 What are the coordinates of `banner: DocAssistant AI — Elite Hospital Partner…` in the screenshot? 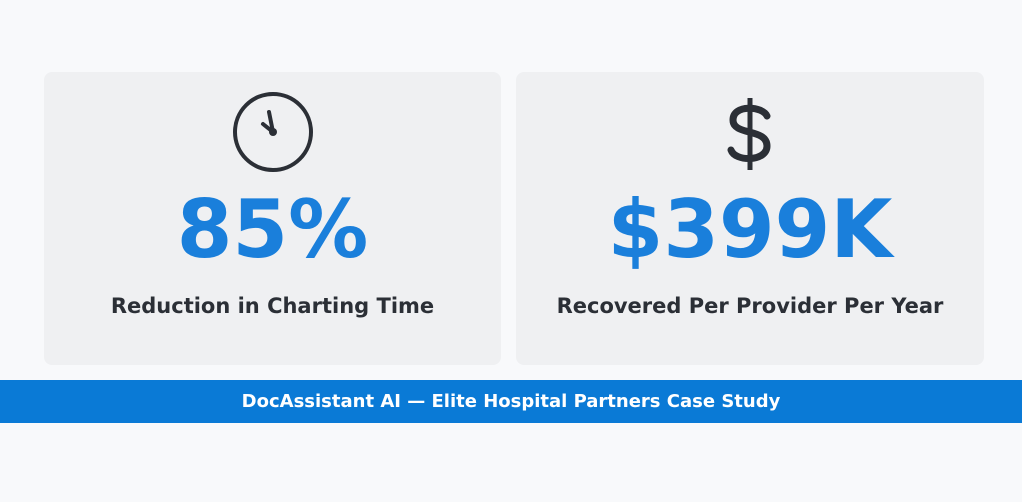 It's located at (511, 401).